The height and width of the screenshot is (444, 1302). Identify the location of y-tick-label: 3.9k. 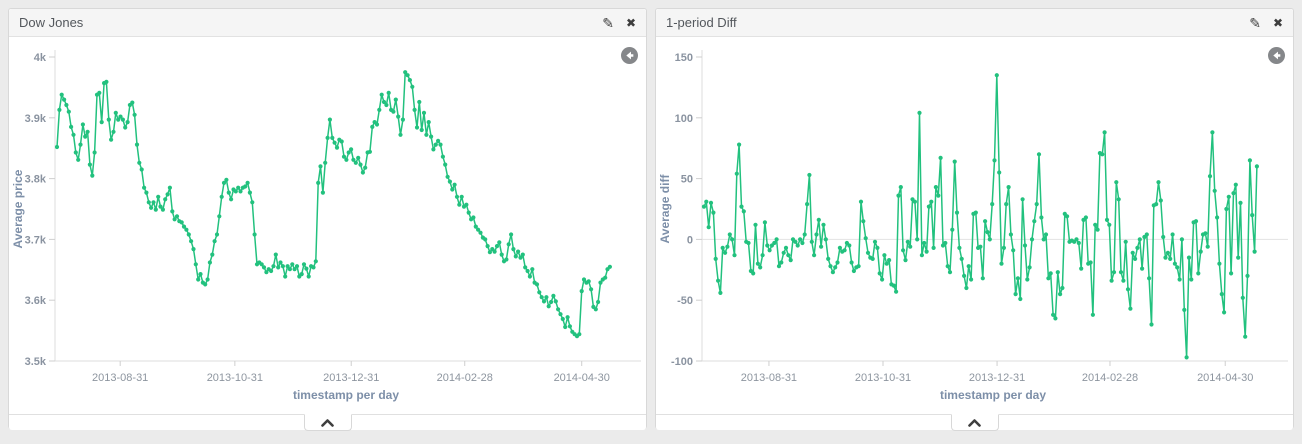
(36, 119).